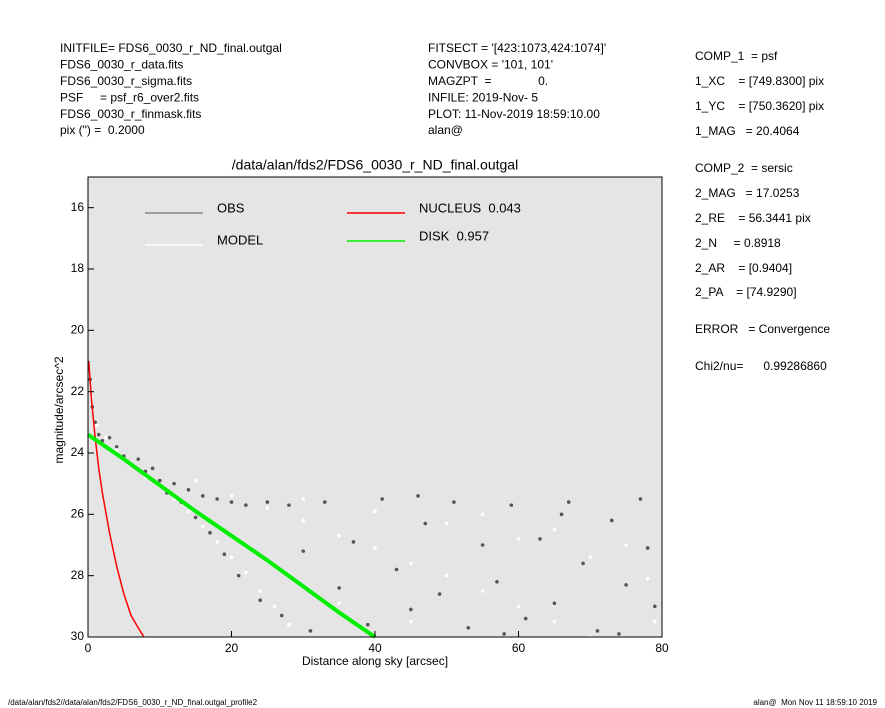 The height and width of the screenshot is (708, 885). Describe the element at coordinates (88, 648) in the screenshot. I see `x-tick-label: 0` at that location.